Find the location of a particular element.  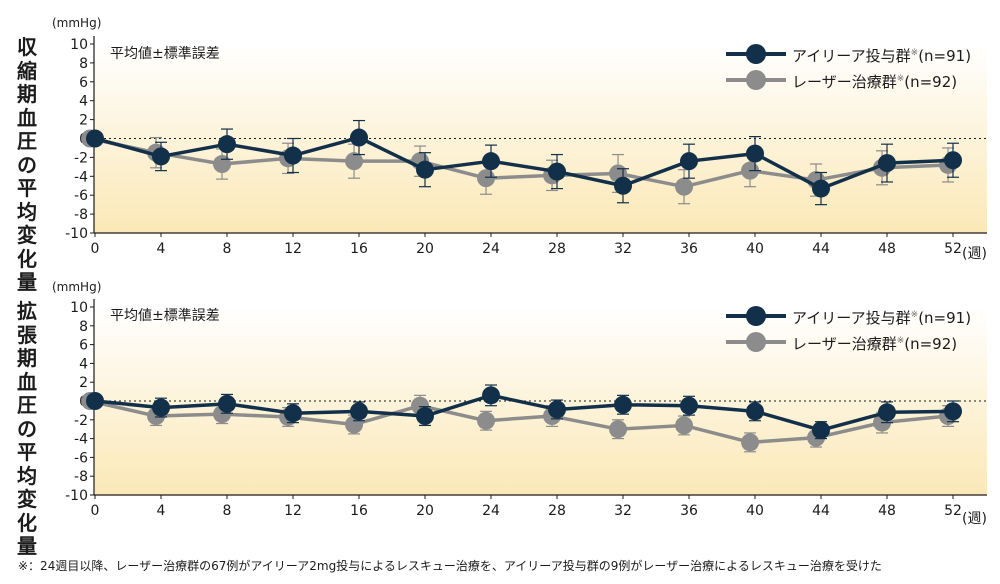

ylabel-char: 血 is located at coordinates (27, 381).